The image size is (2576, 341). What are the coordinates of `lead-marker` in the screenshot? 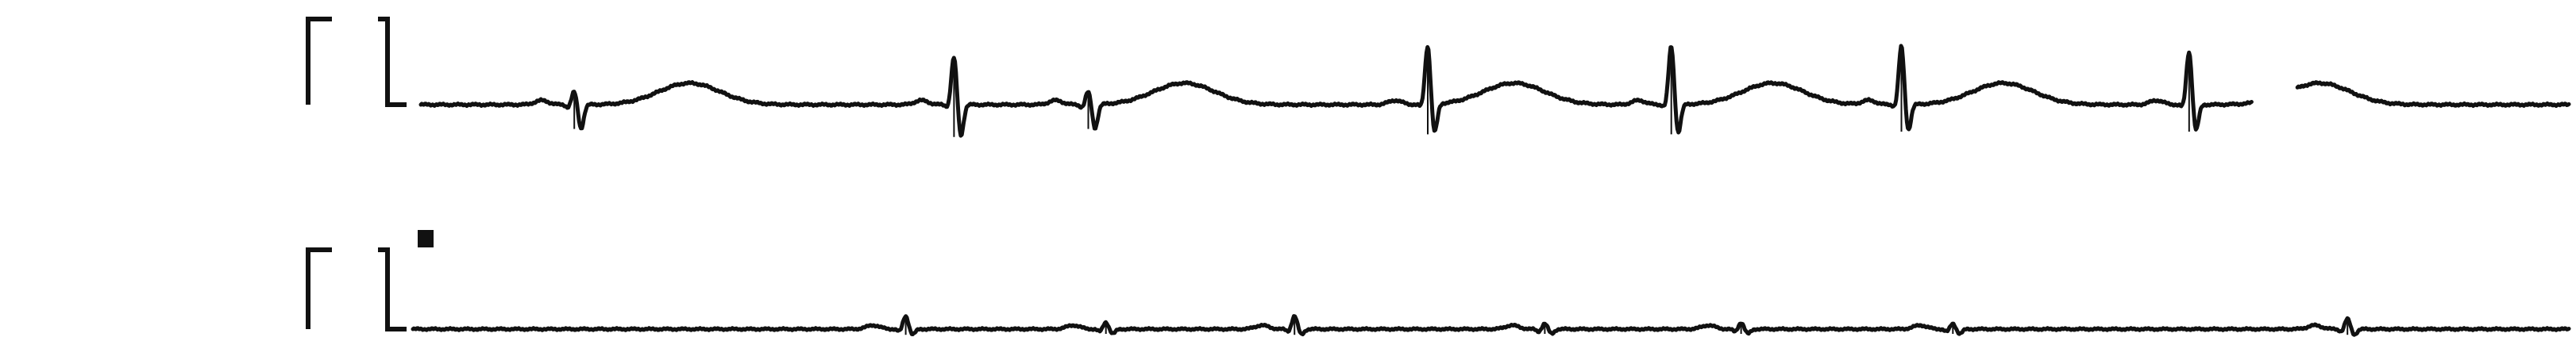 It's located at (426, 238).